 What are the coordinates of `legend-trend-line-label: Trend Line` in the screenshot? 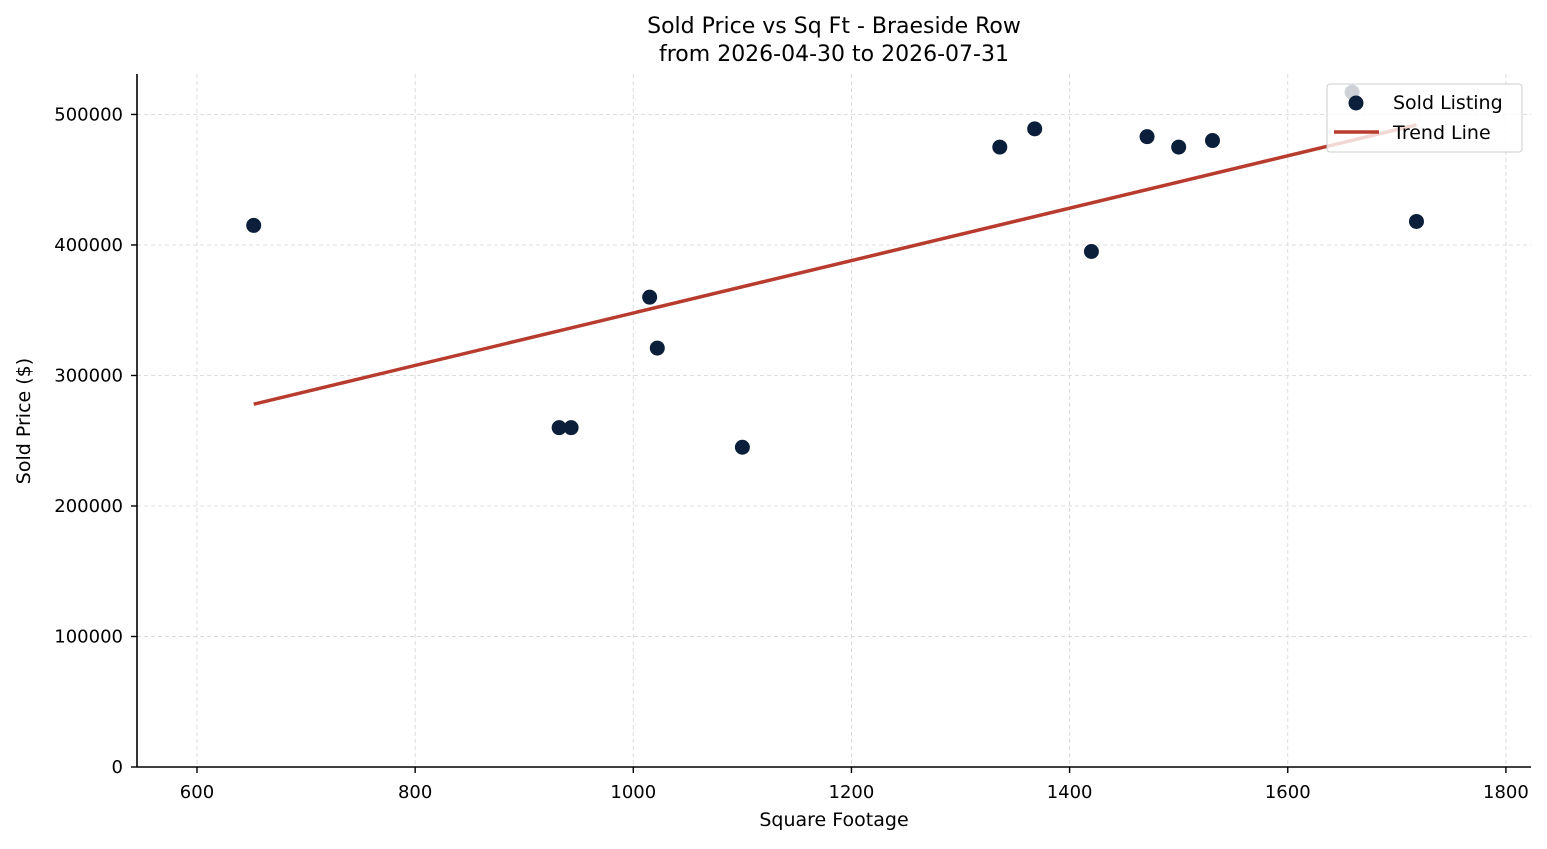 It's located at (1441, 133).